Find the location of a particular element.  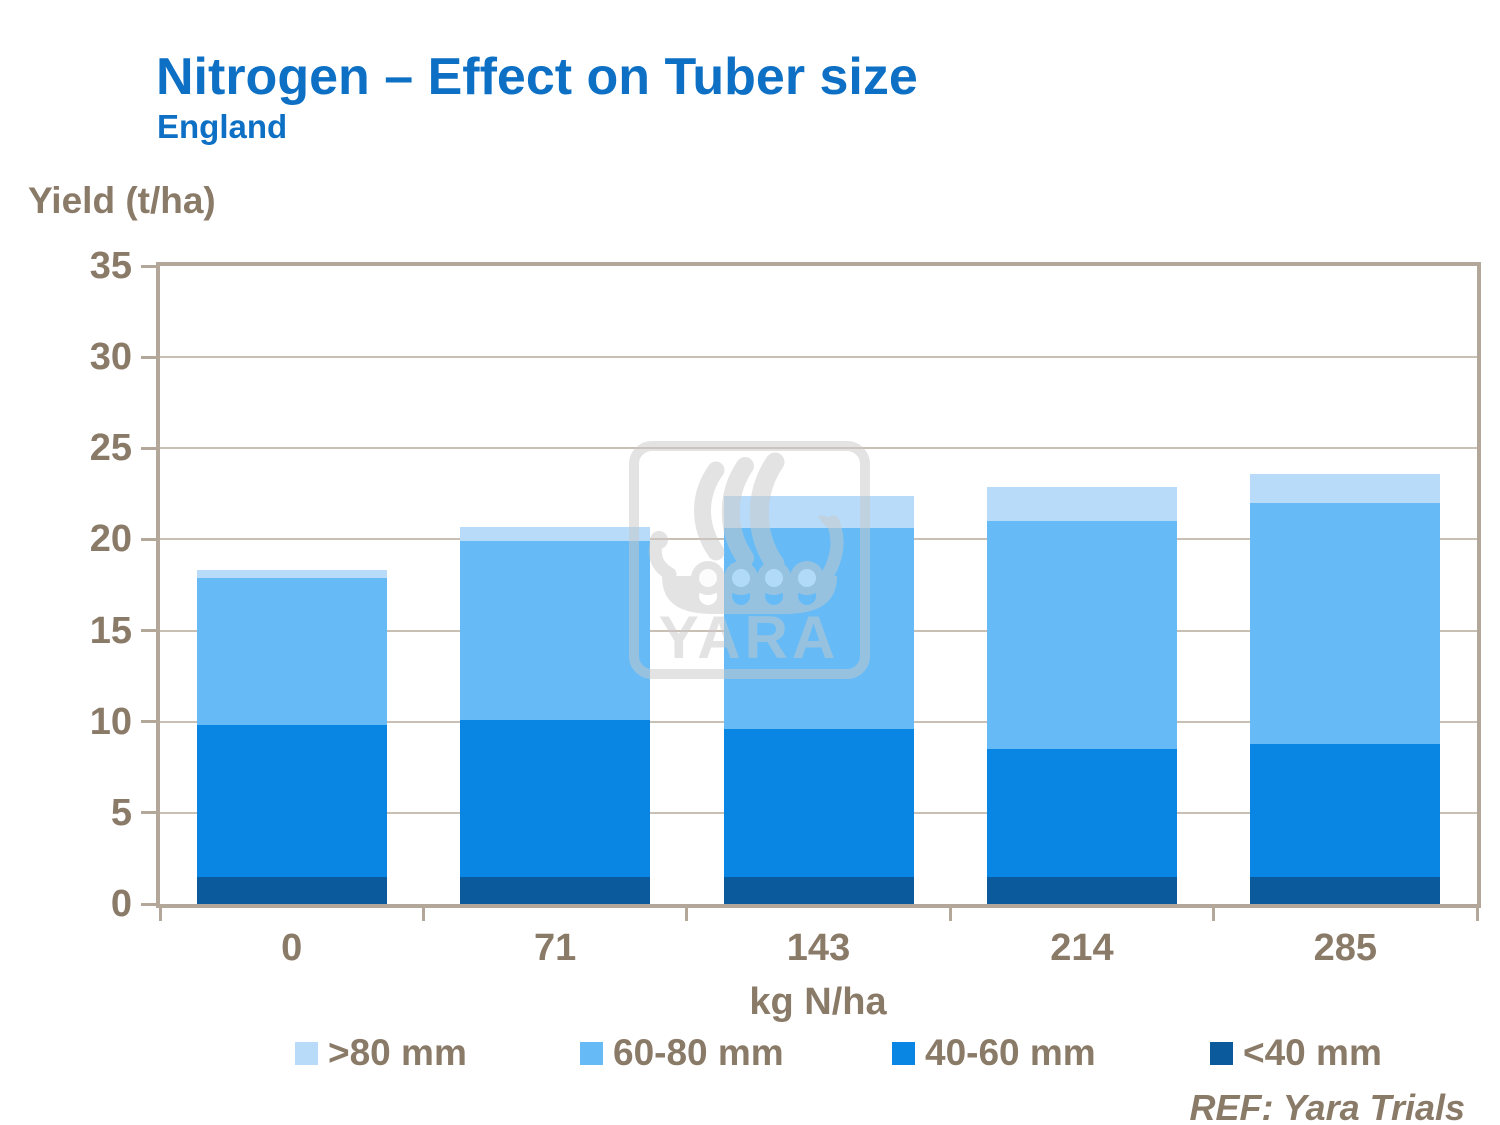

x-tick-label: 71 is located at coordinates (555, 948).